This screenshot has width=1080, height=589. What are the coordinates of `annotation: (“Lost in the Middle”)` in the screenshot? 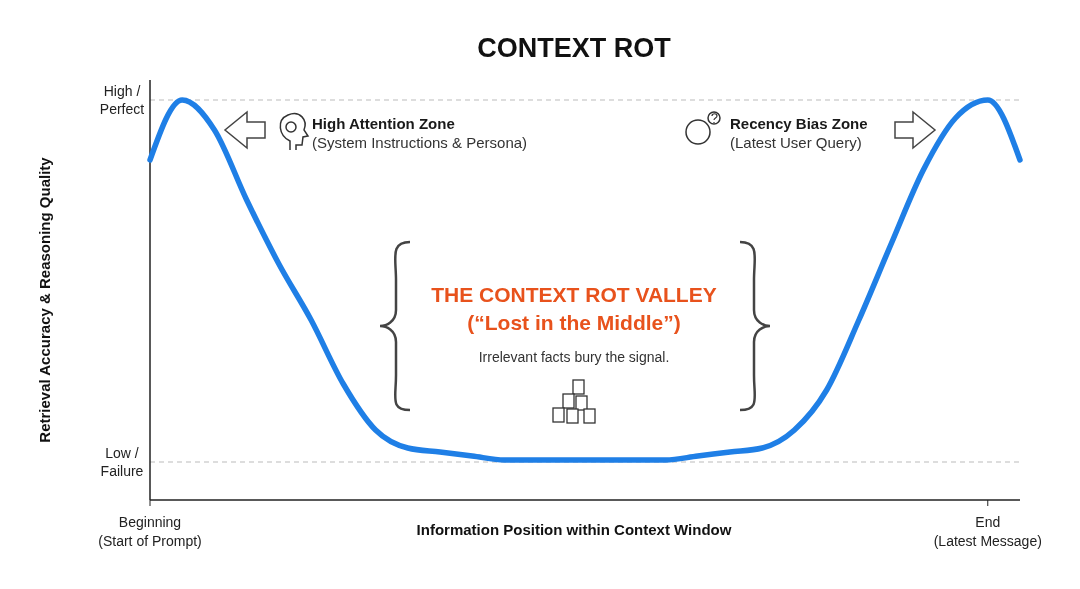 It's located at (574, 322).